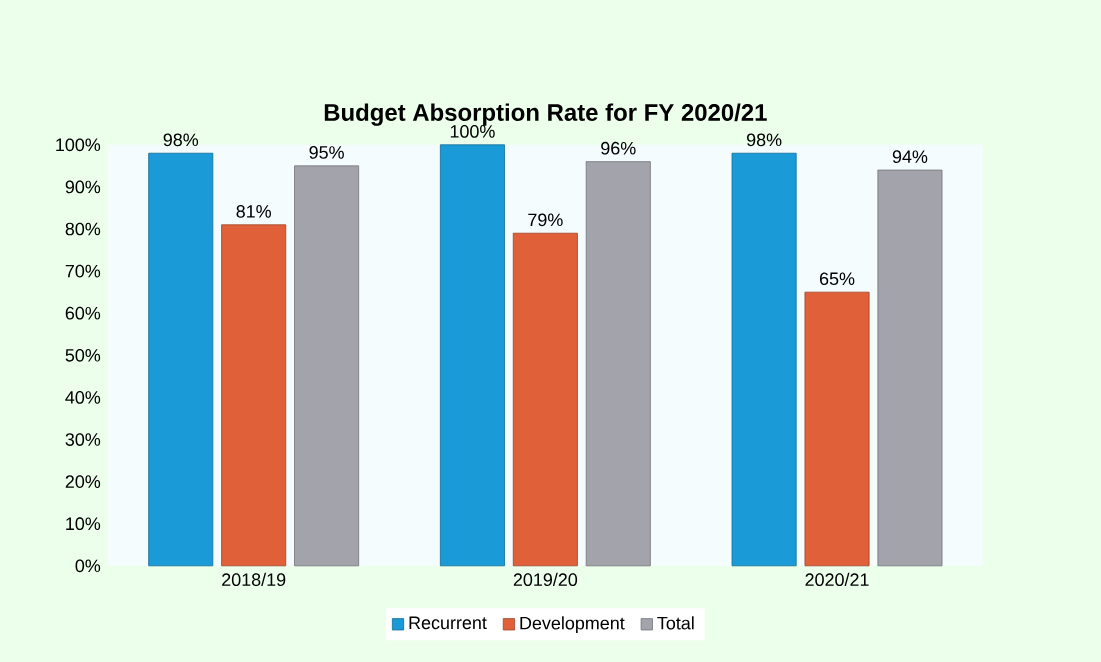 The width and height of the screenshot is (1101, 662). Describe the element at coordinates (83, 355) in the screenshot. I see `y-tick-label: 50%` at that location.